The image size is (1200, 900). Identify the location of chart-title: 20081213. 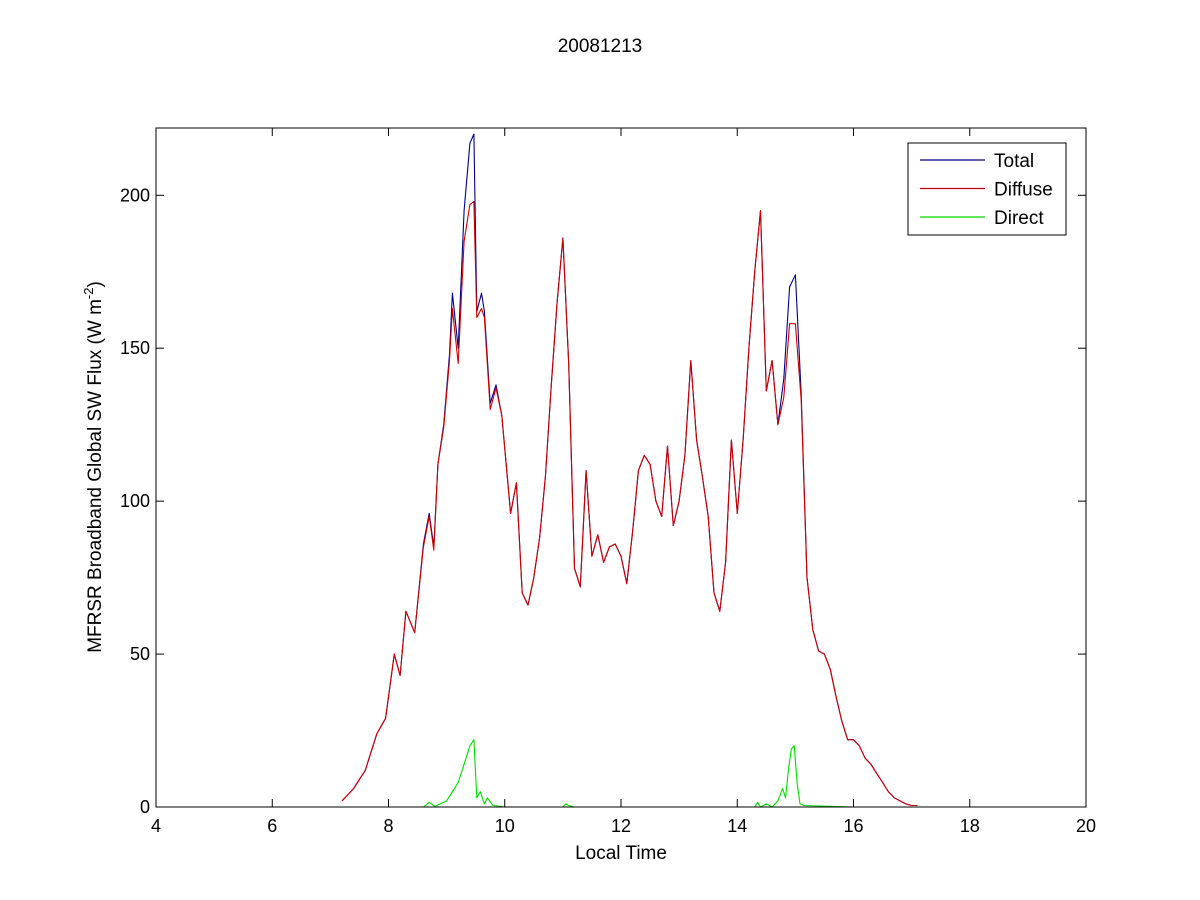
(600, 46).